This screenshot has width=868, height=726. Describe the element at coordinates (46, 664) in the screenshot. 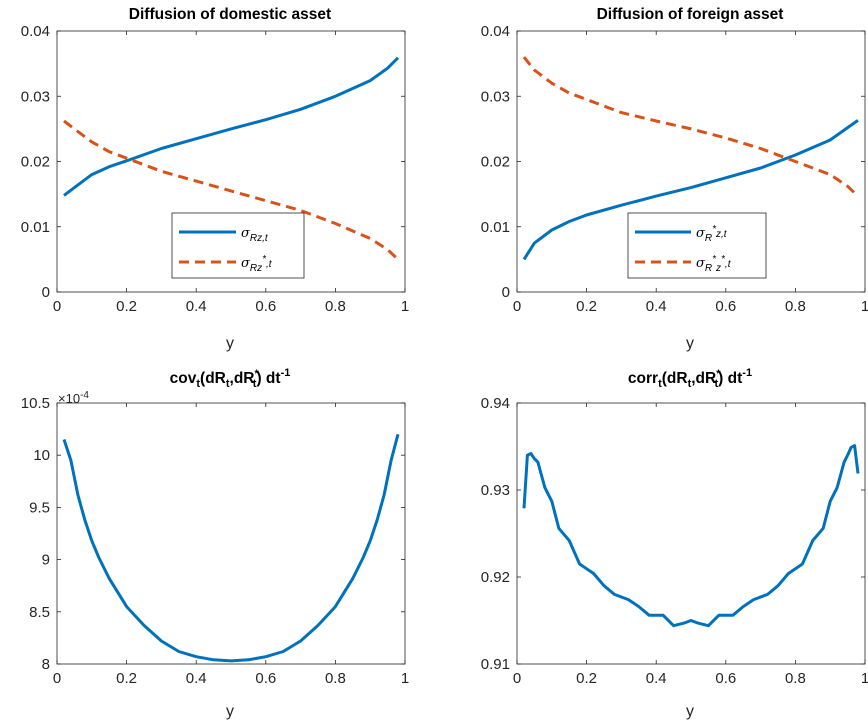

I see `y-tick-label: 8` at that location.